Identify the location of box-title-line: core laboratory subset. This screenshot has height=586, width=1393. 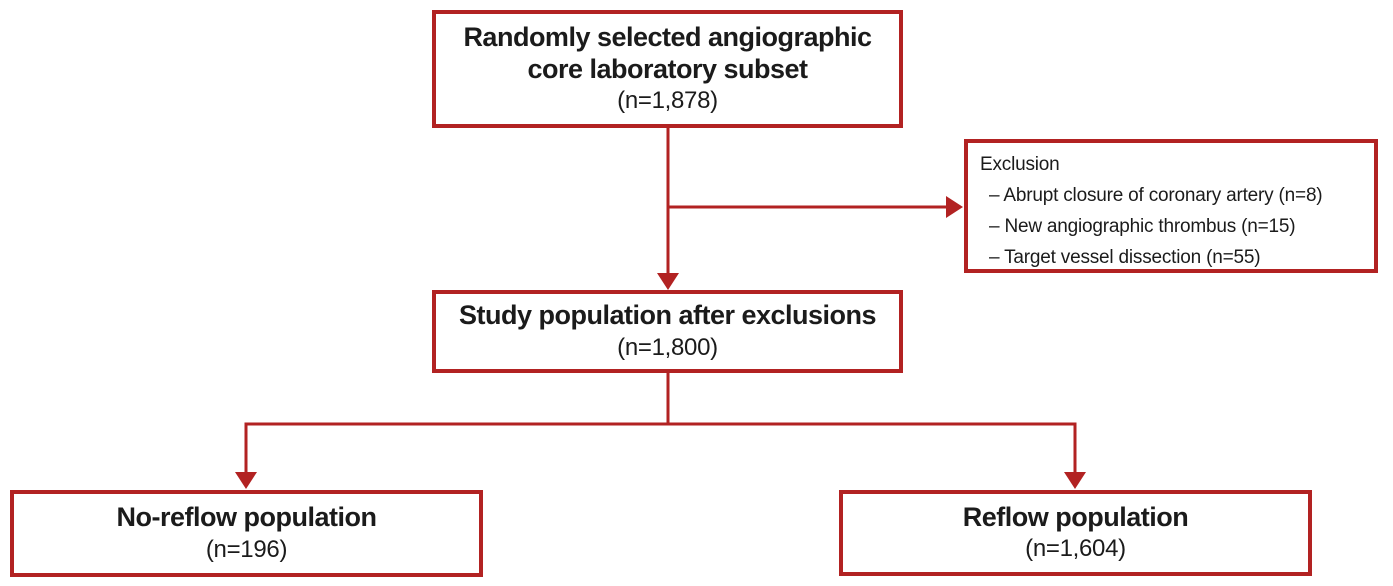
(667, 68).